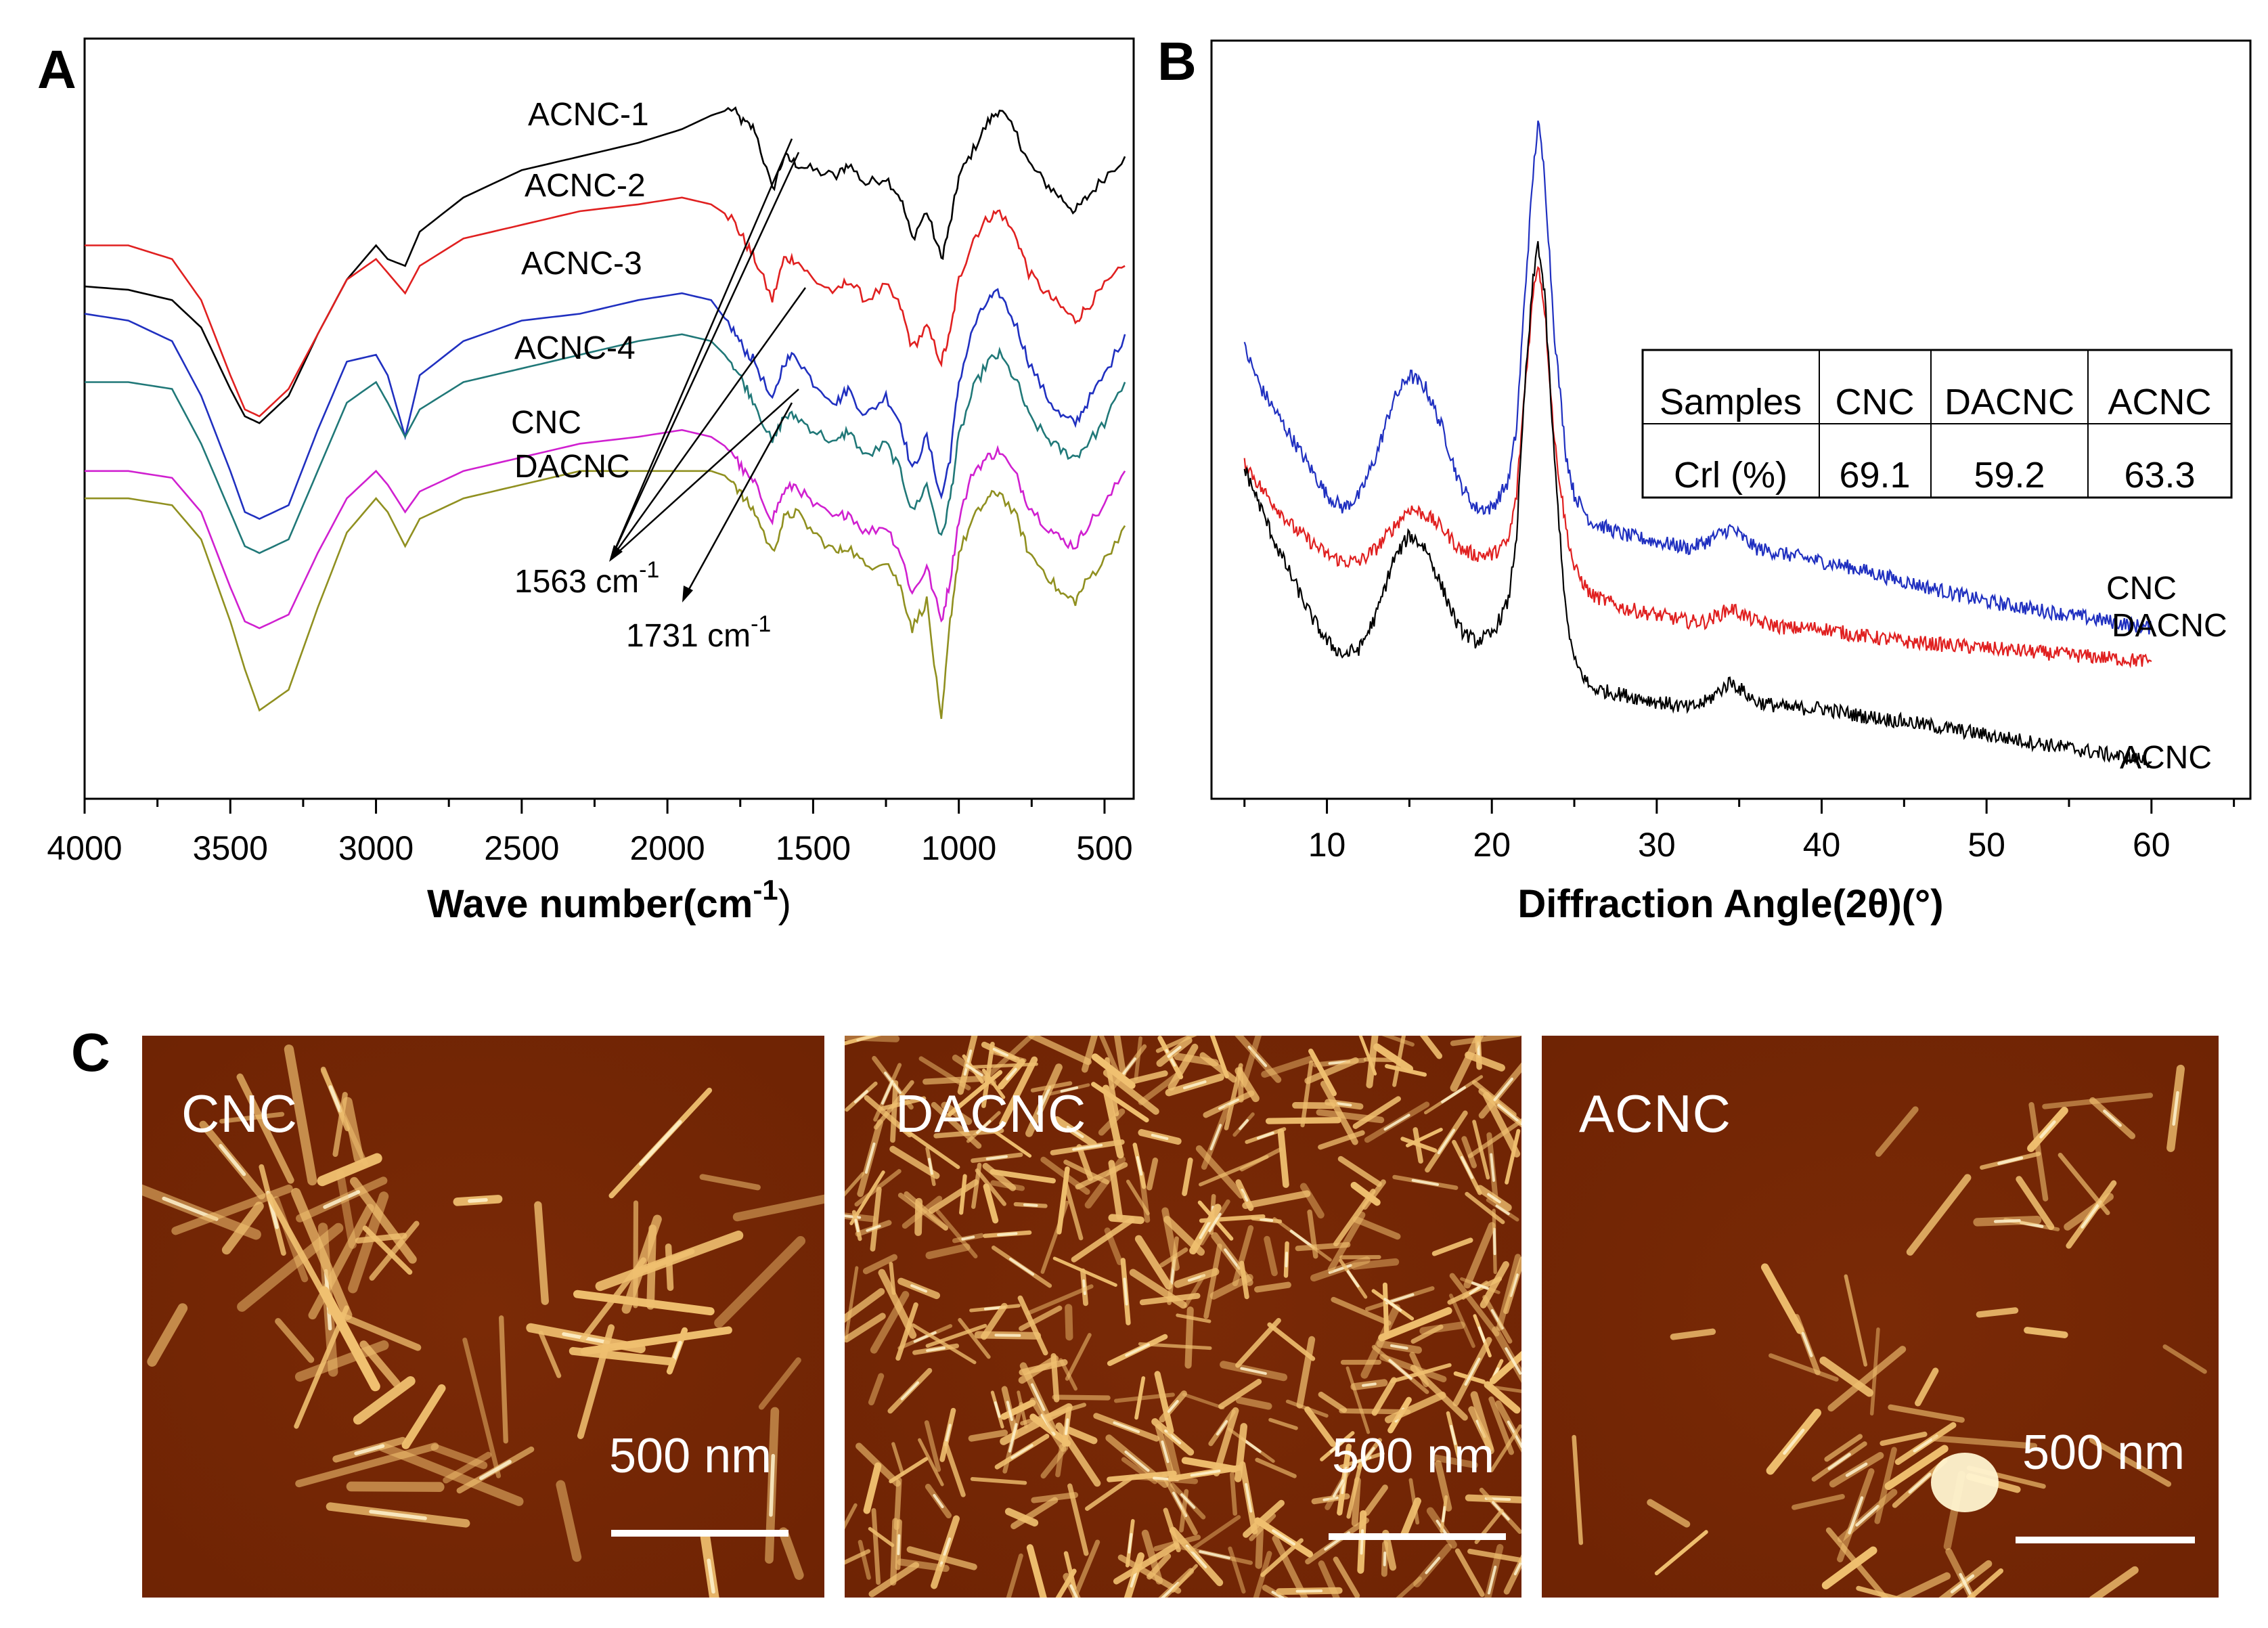  What do you see at coordinates (2152, 845) in the screenshot?
I see `xrd-tick-label: 60` at bounding box center [2152, 845].